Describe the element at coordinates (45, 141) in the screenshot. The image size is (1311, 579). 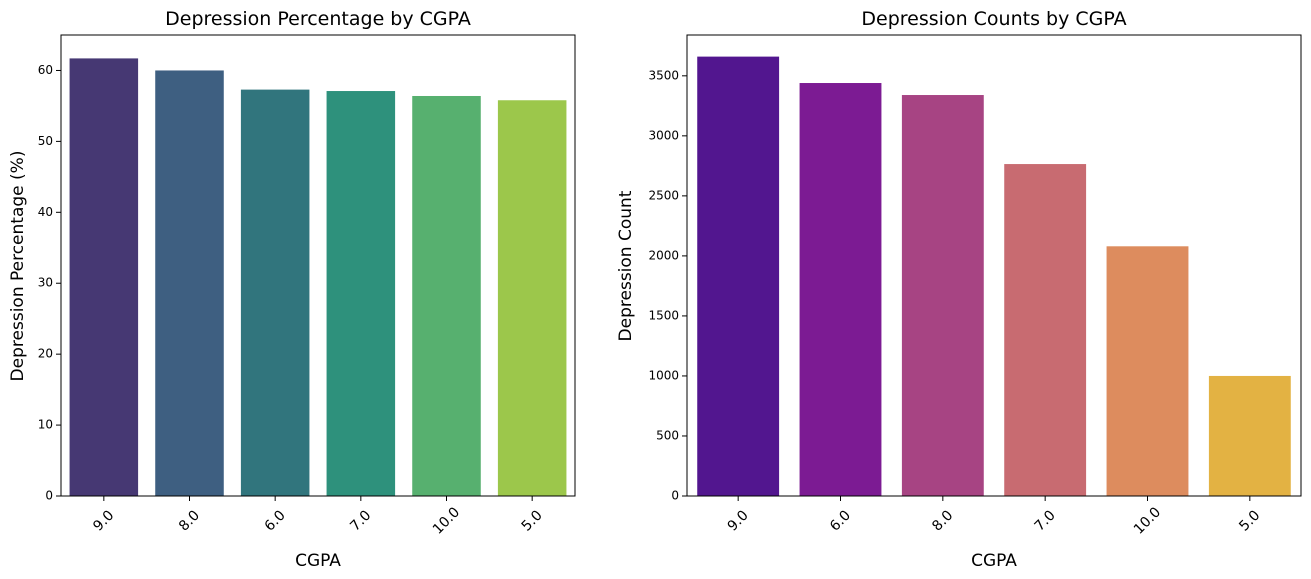
I see `y-tick-label: 50` at that location.